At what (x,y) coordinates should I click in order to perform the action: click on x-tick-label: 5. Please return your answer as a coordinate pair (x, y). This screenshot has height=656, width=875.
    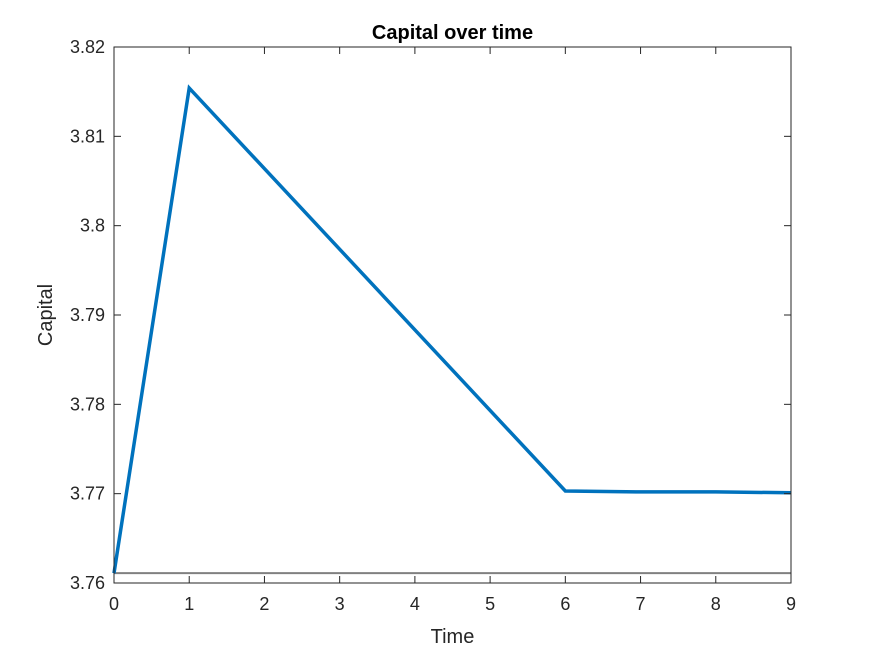
    Looking at the image, I should click on (490, 604).